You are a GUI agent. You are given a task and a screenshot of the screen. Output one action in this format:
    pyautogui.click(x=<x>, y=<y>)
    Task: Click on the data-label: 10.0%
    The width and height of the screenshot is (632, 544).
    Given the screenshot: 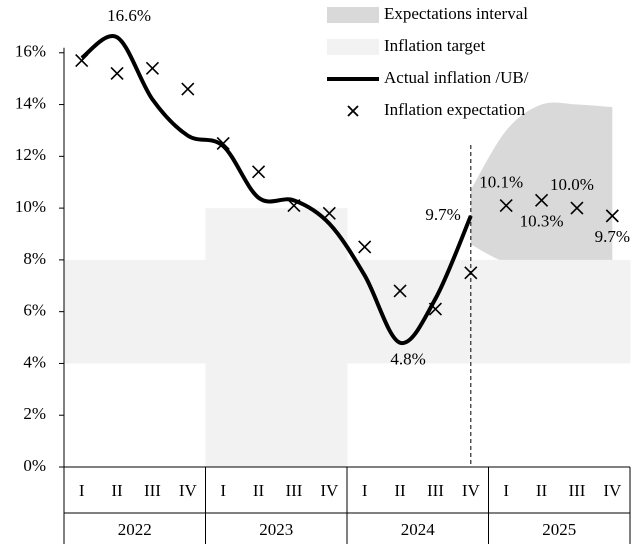 What is the action you would take?
    pyautogui.click(x=572, y=184)
    